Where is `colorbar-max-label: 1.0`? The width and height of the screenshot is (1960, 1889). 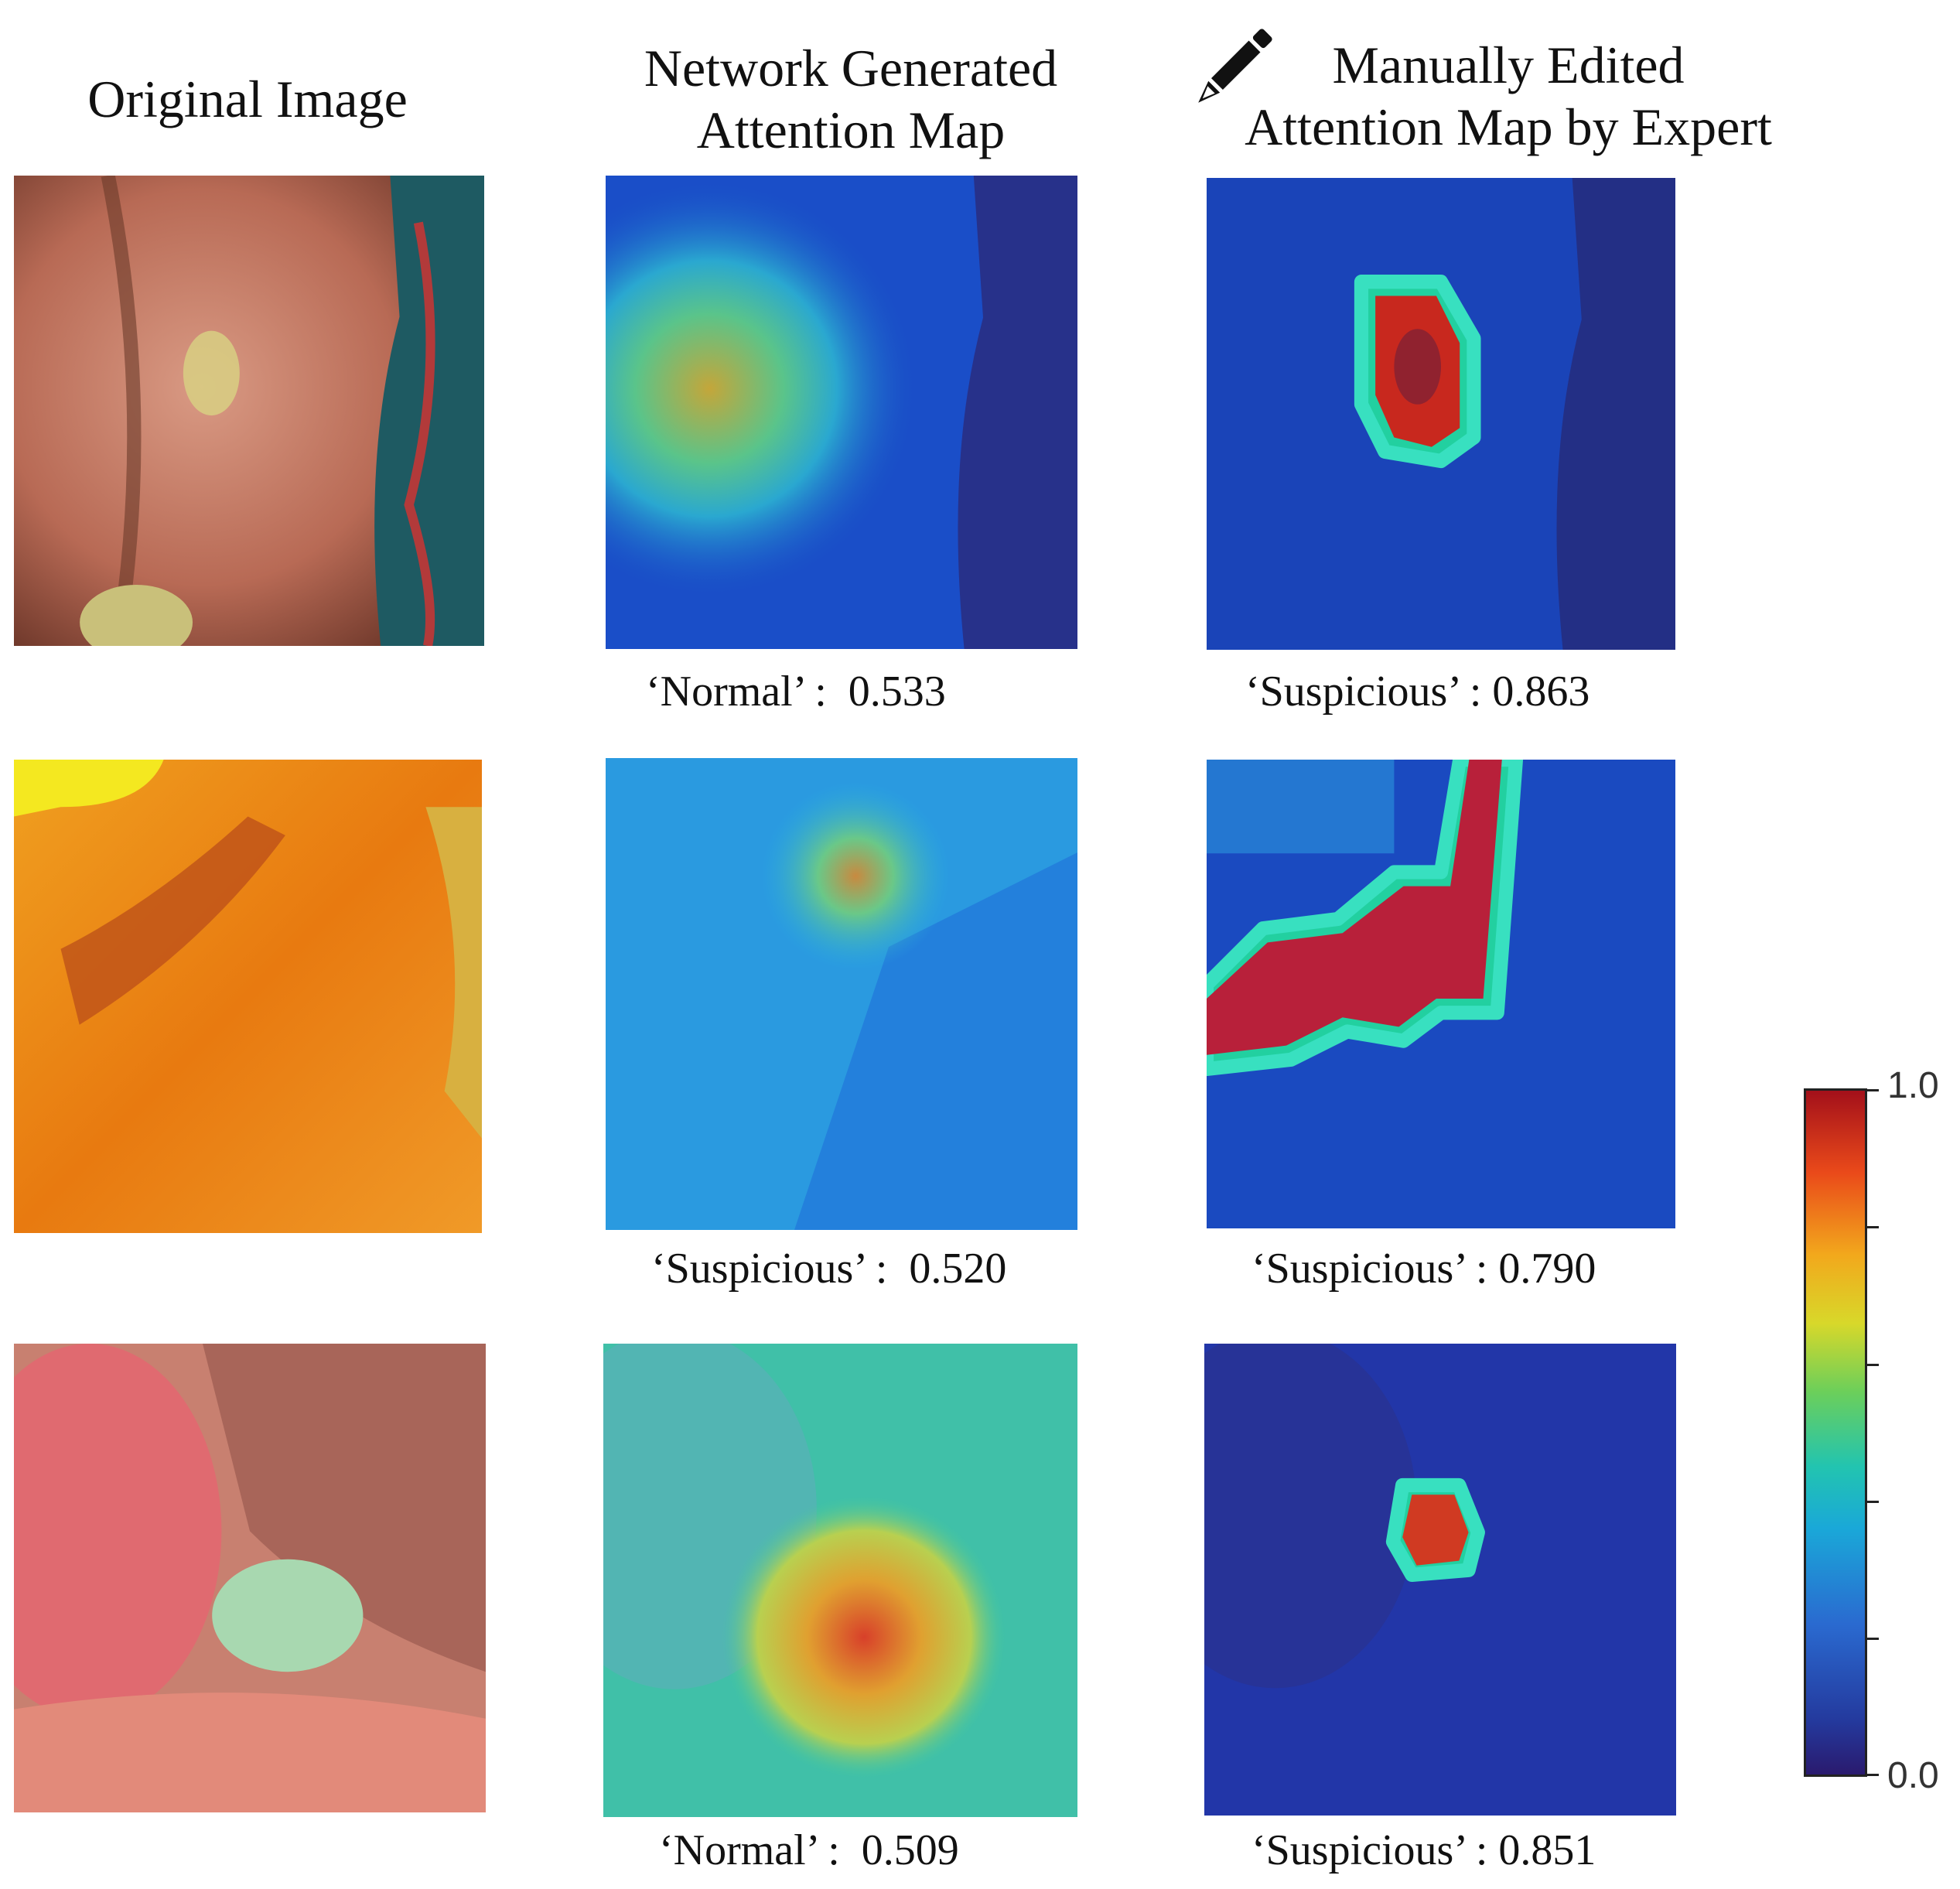
colorbar-max-label: 1.0 is located at coordinates (1913, 1085).